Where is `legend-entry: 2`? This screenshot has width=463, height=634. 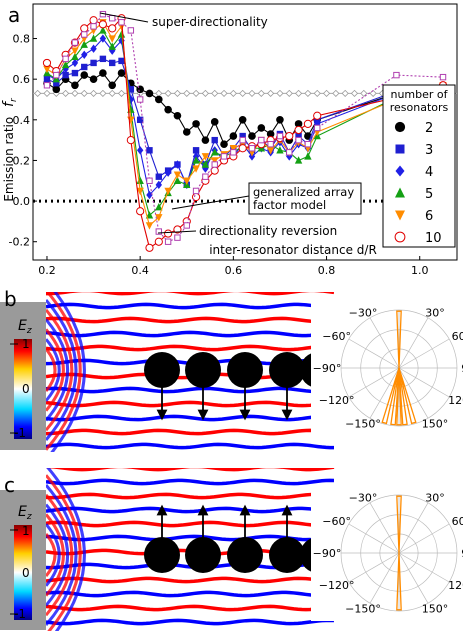 legend-entry: 2 is located at coordinates (413, 128).